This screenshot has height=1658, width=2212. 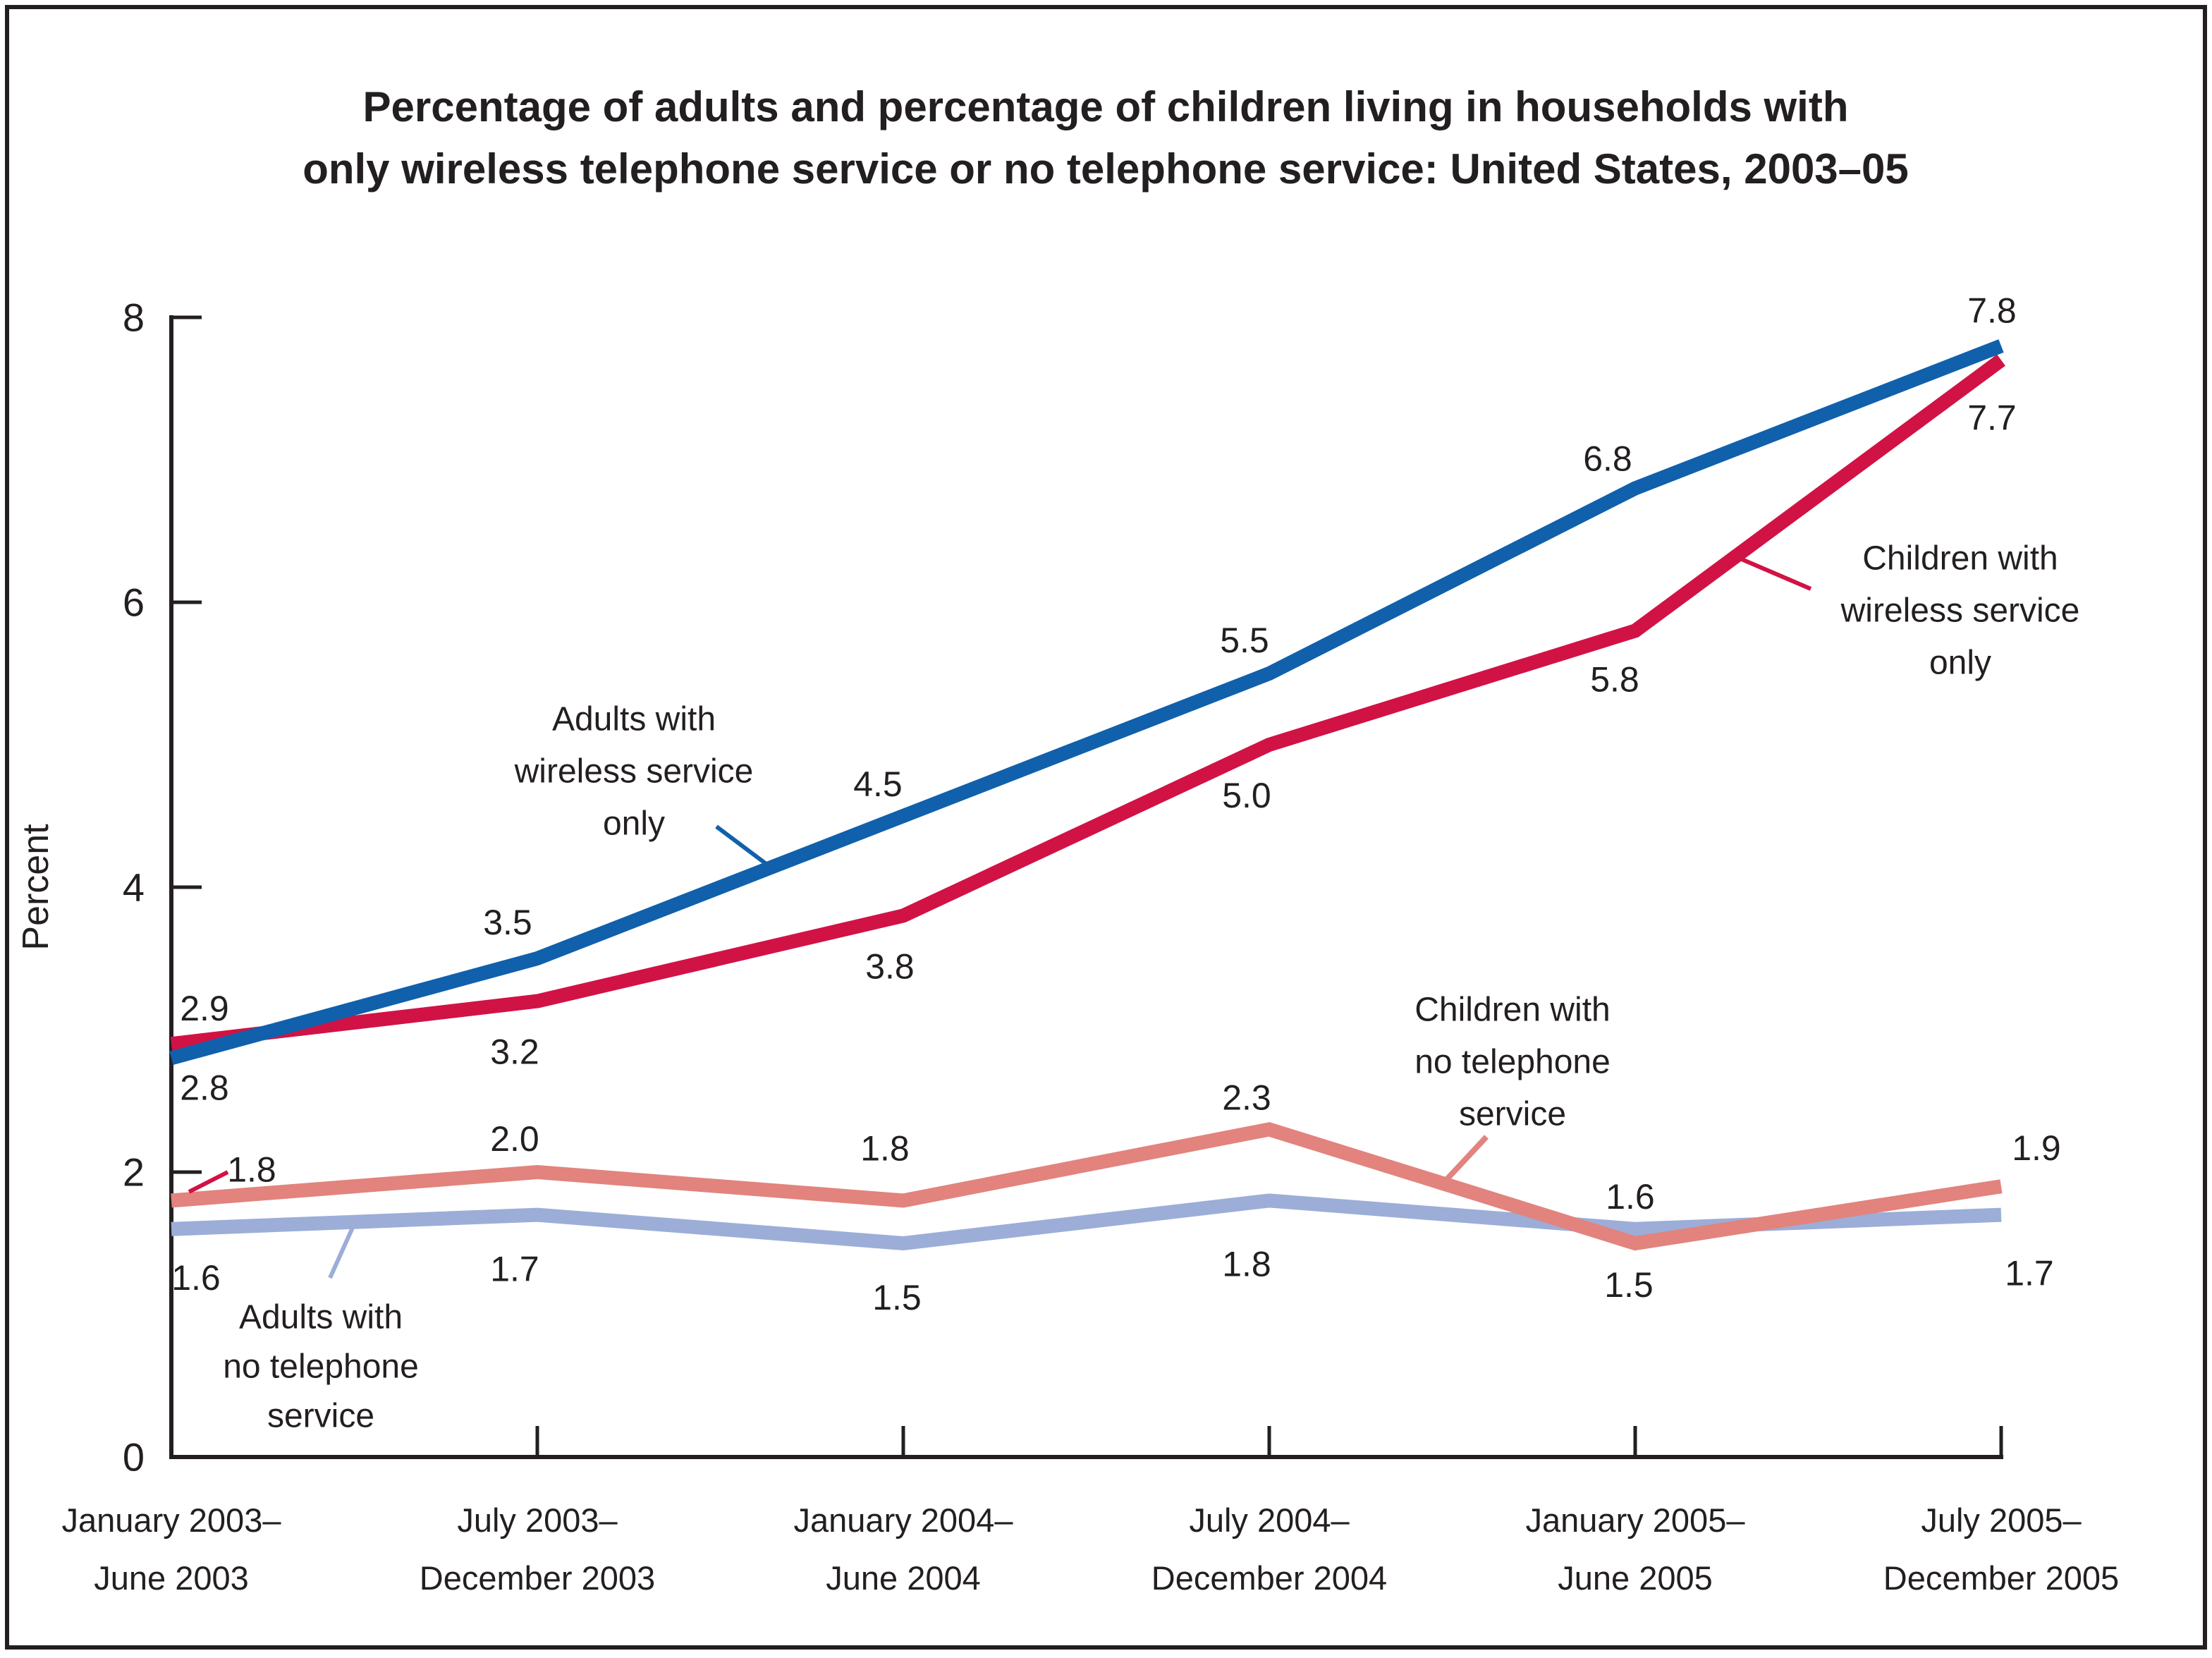 What do you see at coordinates (204, 1008) in the screenshot?
I see `value-label-children-wireless-only: 2.9` at bounding box center [204, 1008].